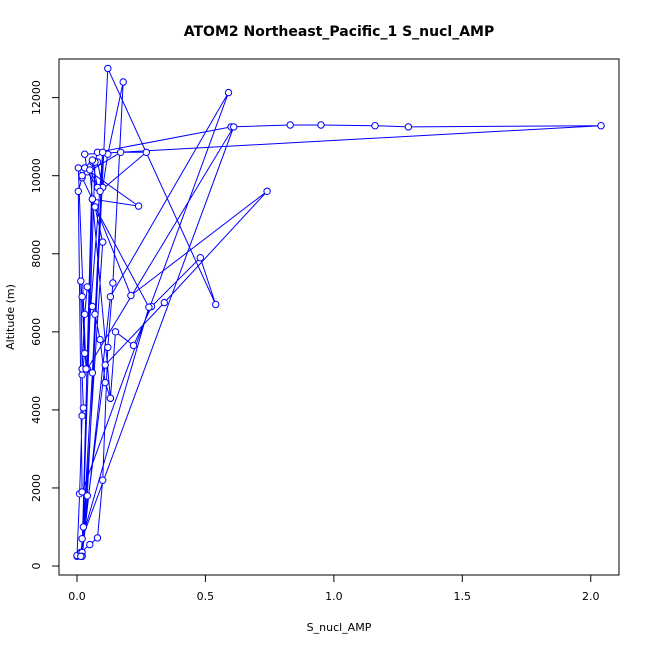 The height and width of the screenshot is (650, 650). What do you see at coordinates (334, 588) in the screenshot?
I see `x-axis: 0.0 0.5 1.0 1.5 2.0` at bounding box center [334, 588].